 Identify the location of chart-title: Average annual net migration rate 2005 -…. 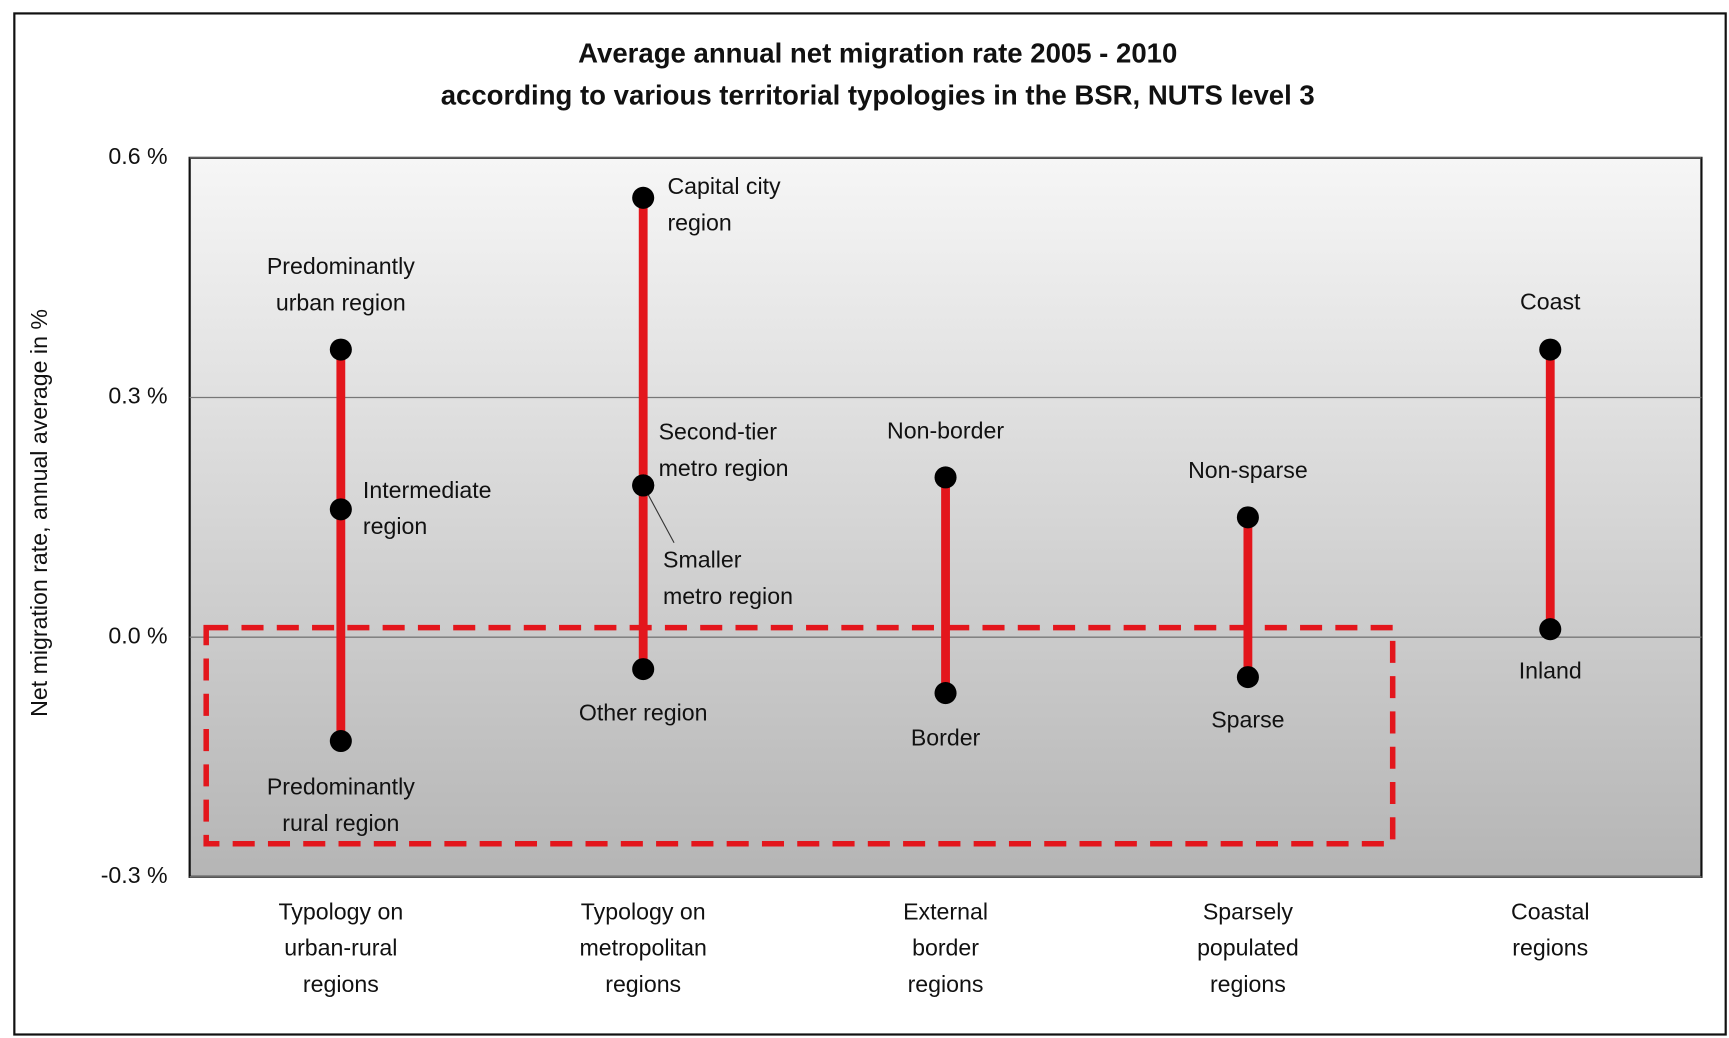
(877, 53).